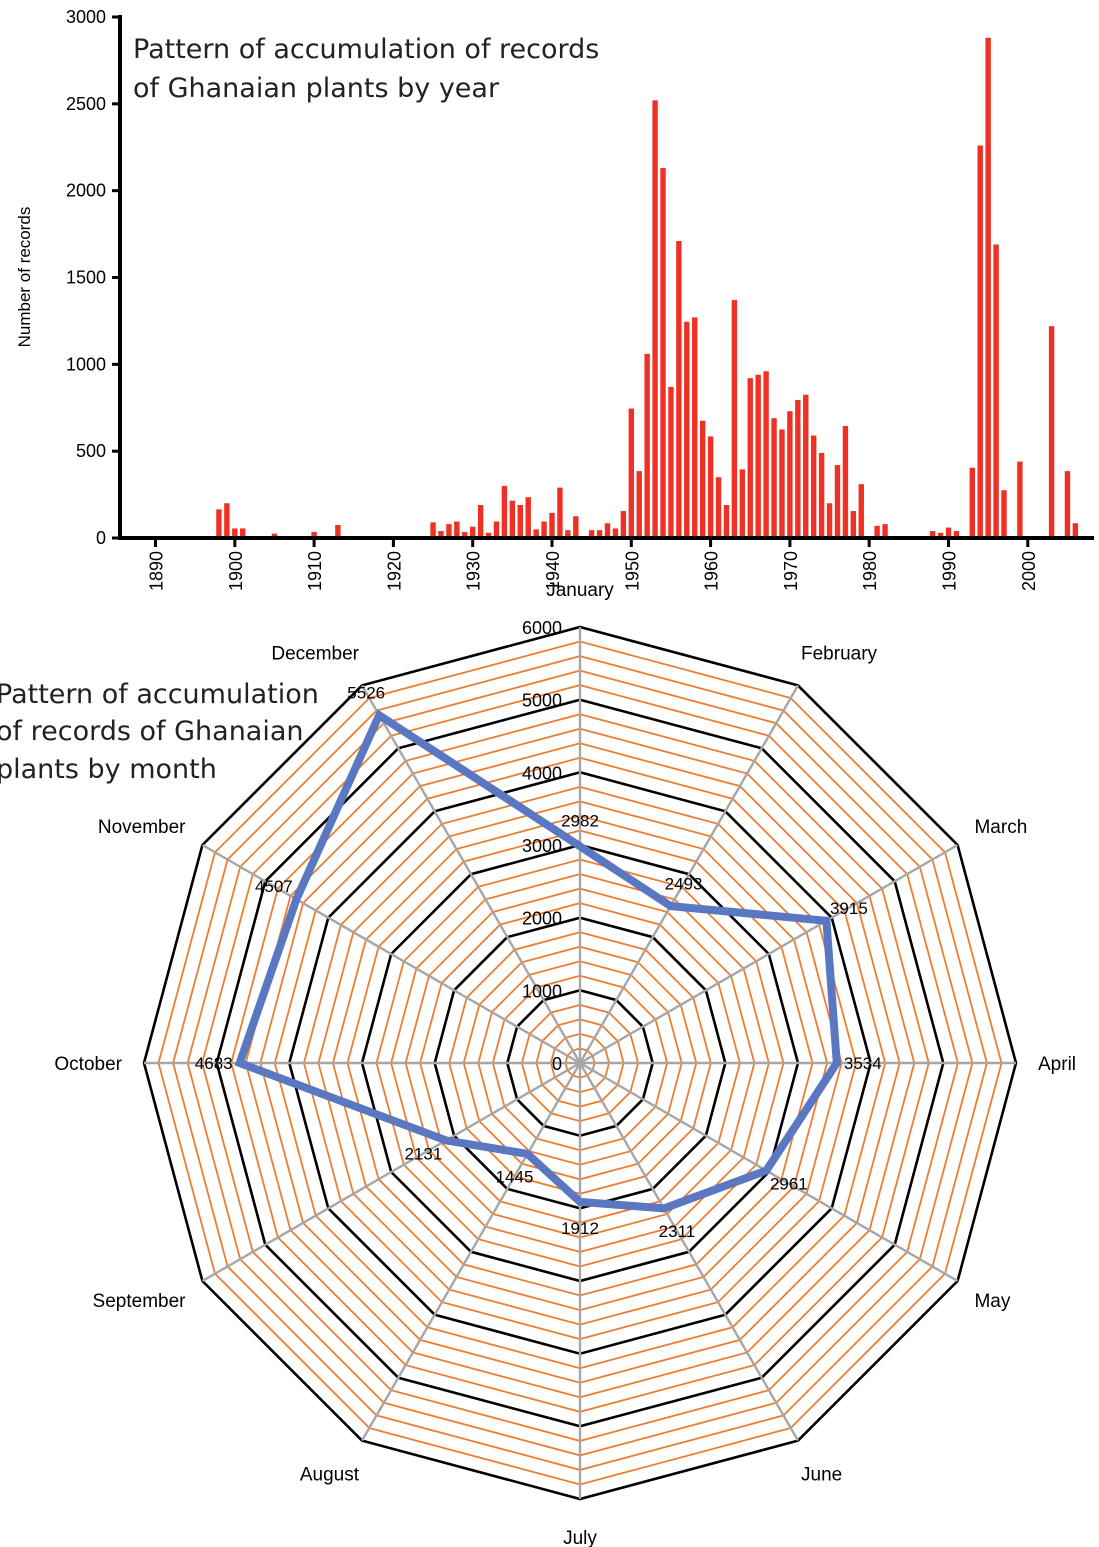 This screenshot has height=1547, width=1099. Describe the element at coordinates (366, 693) in the screenshot. I see `data-label: 5526` at that location.